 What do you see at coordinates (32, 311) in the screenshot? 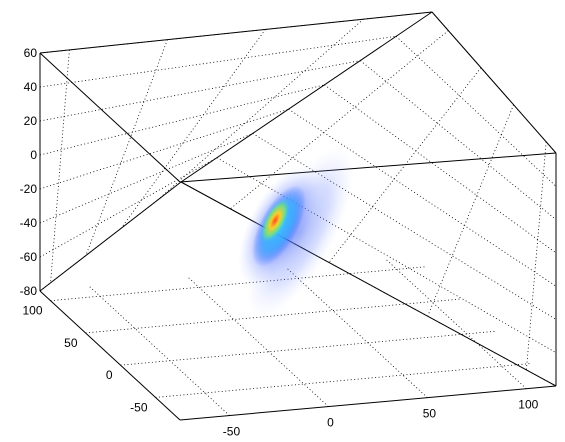
I see `y-tick-label: 100` at bounding box center [32, 311].